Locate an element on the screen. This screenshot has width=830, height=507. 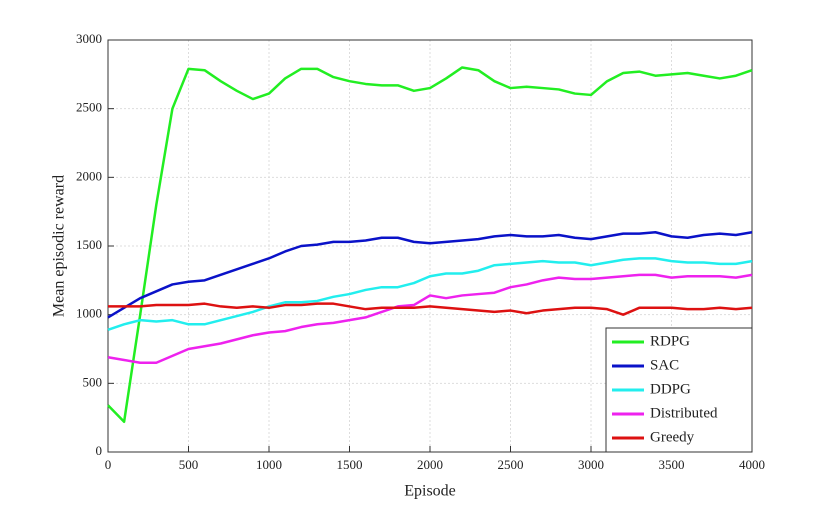
x-axis-label: Episode is located at coordinates (430, 491).